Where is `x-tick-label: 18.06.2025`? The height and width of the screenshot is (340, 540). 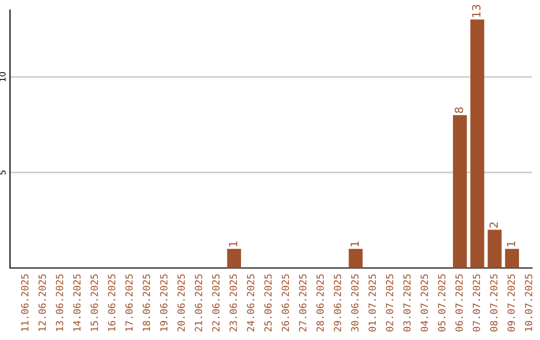
x-tick-label: 18.06.2025 is located at coordinates (146, 302).